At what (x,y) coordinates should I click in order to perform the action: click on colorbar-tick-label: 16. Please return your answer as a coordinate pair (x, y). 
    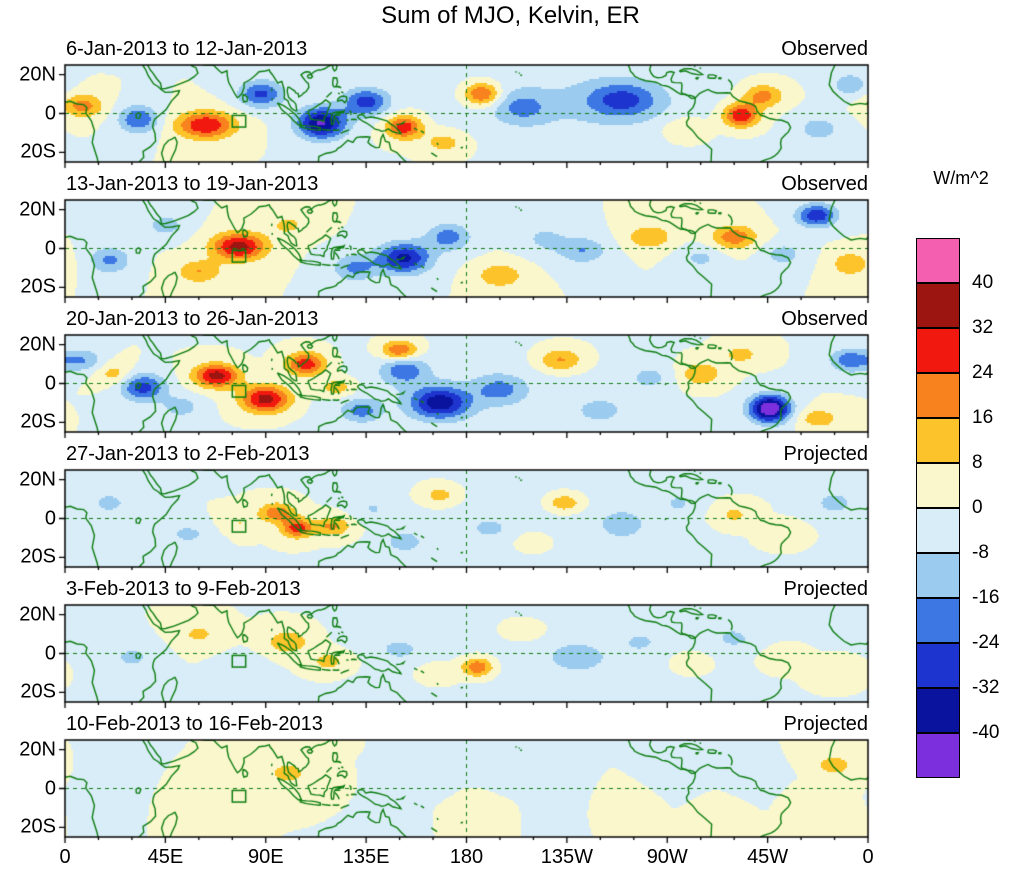
    Looking at the image, I should click on (983, 417).